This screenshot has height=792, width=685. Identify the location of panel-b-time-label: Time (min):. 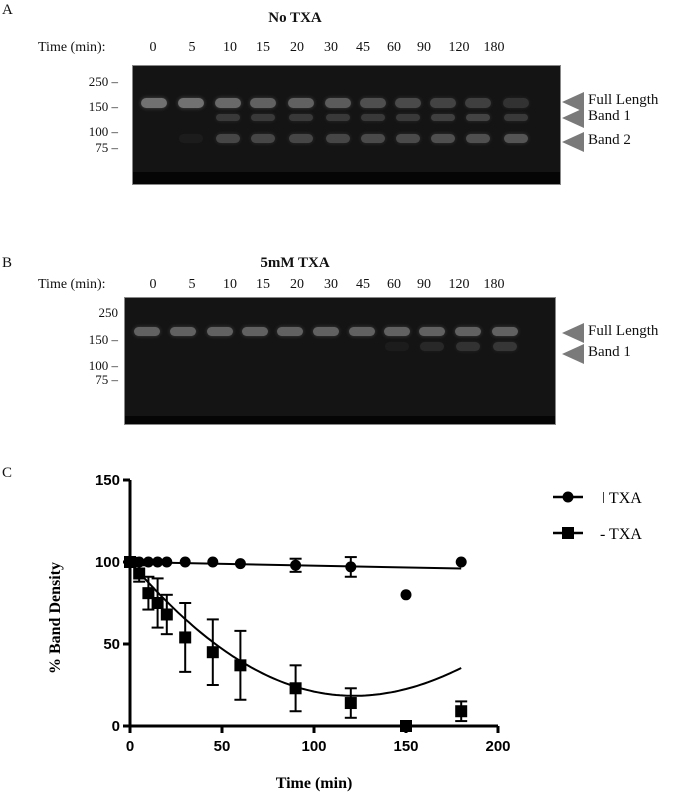
(72, 284).